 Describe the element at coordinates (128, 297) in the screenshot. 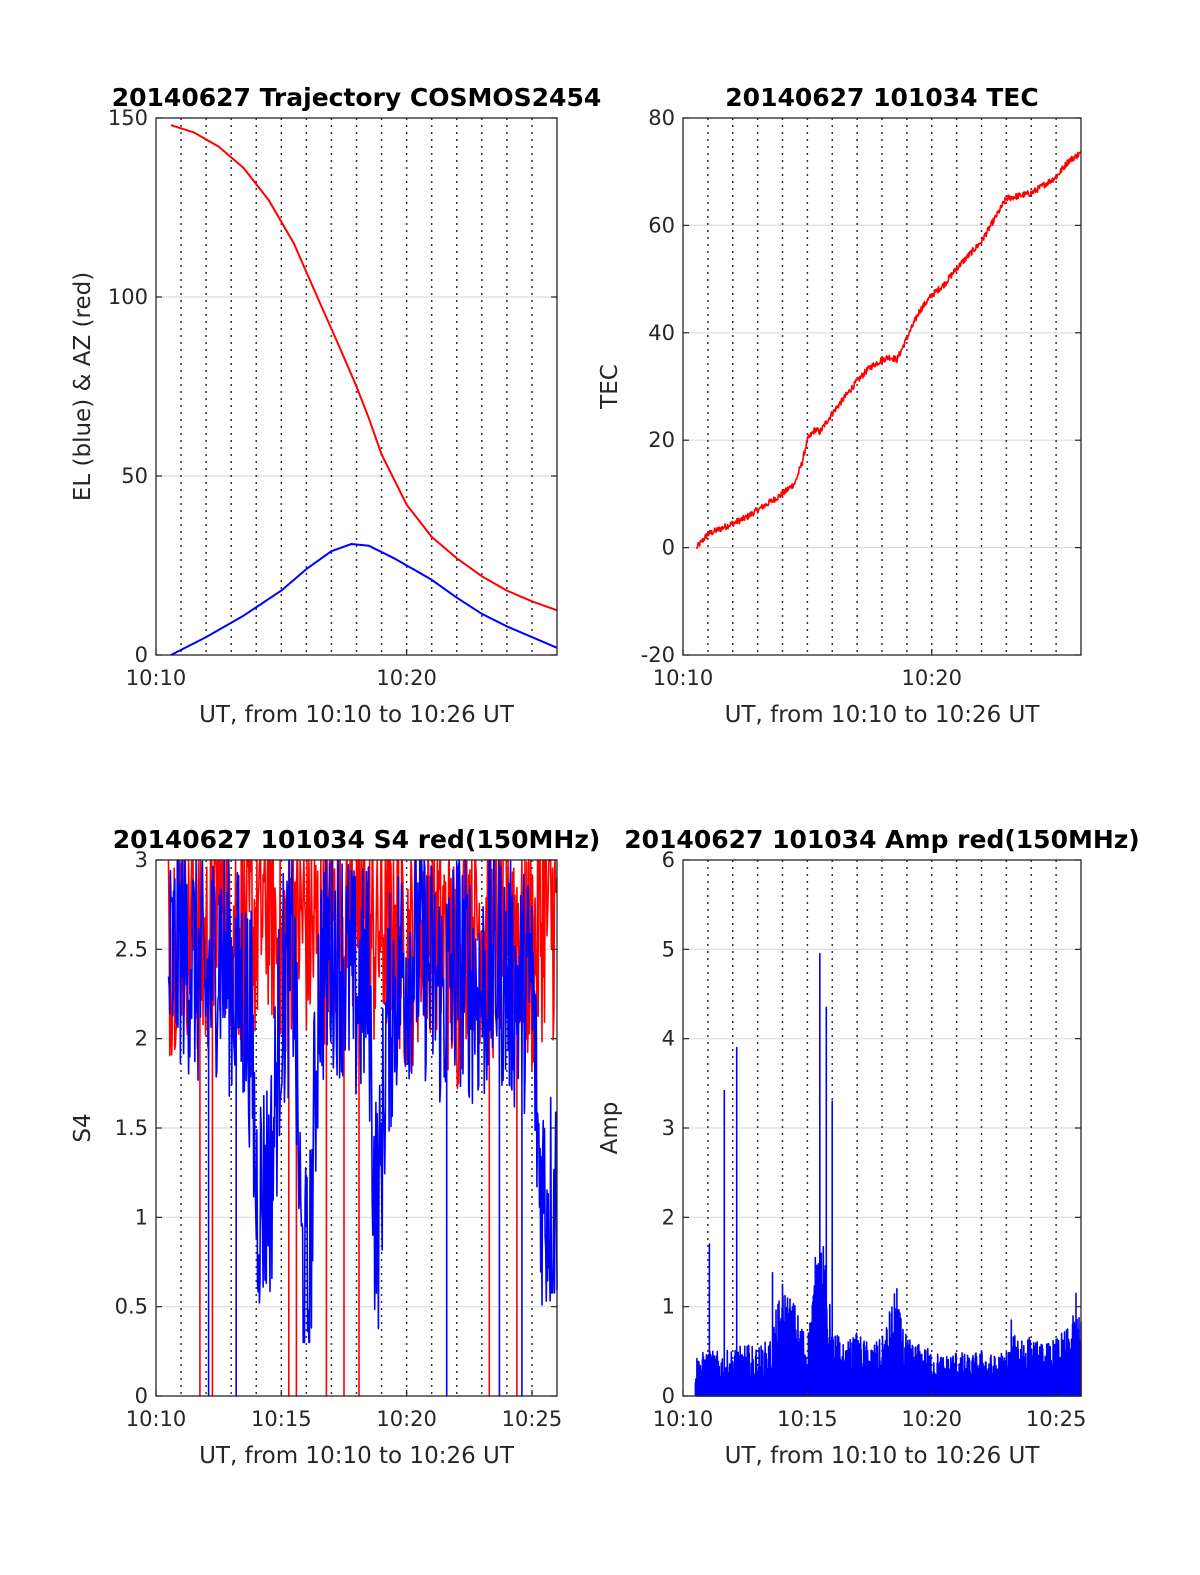

I see `y-tick-label: 100` at that location.